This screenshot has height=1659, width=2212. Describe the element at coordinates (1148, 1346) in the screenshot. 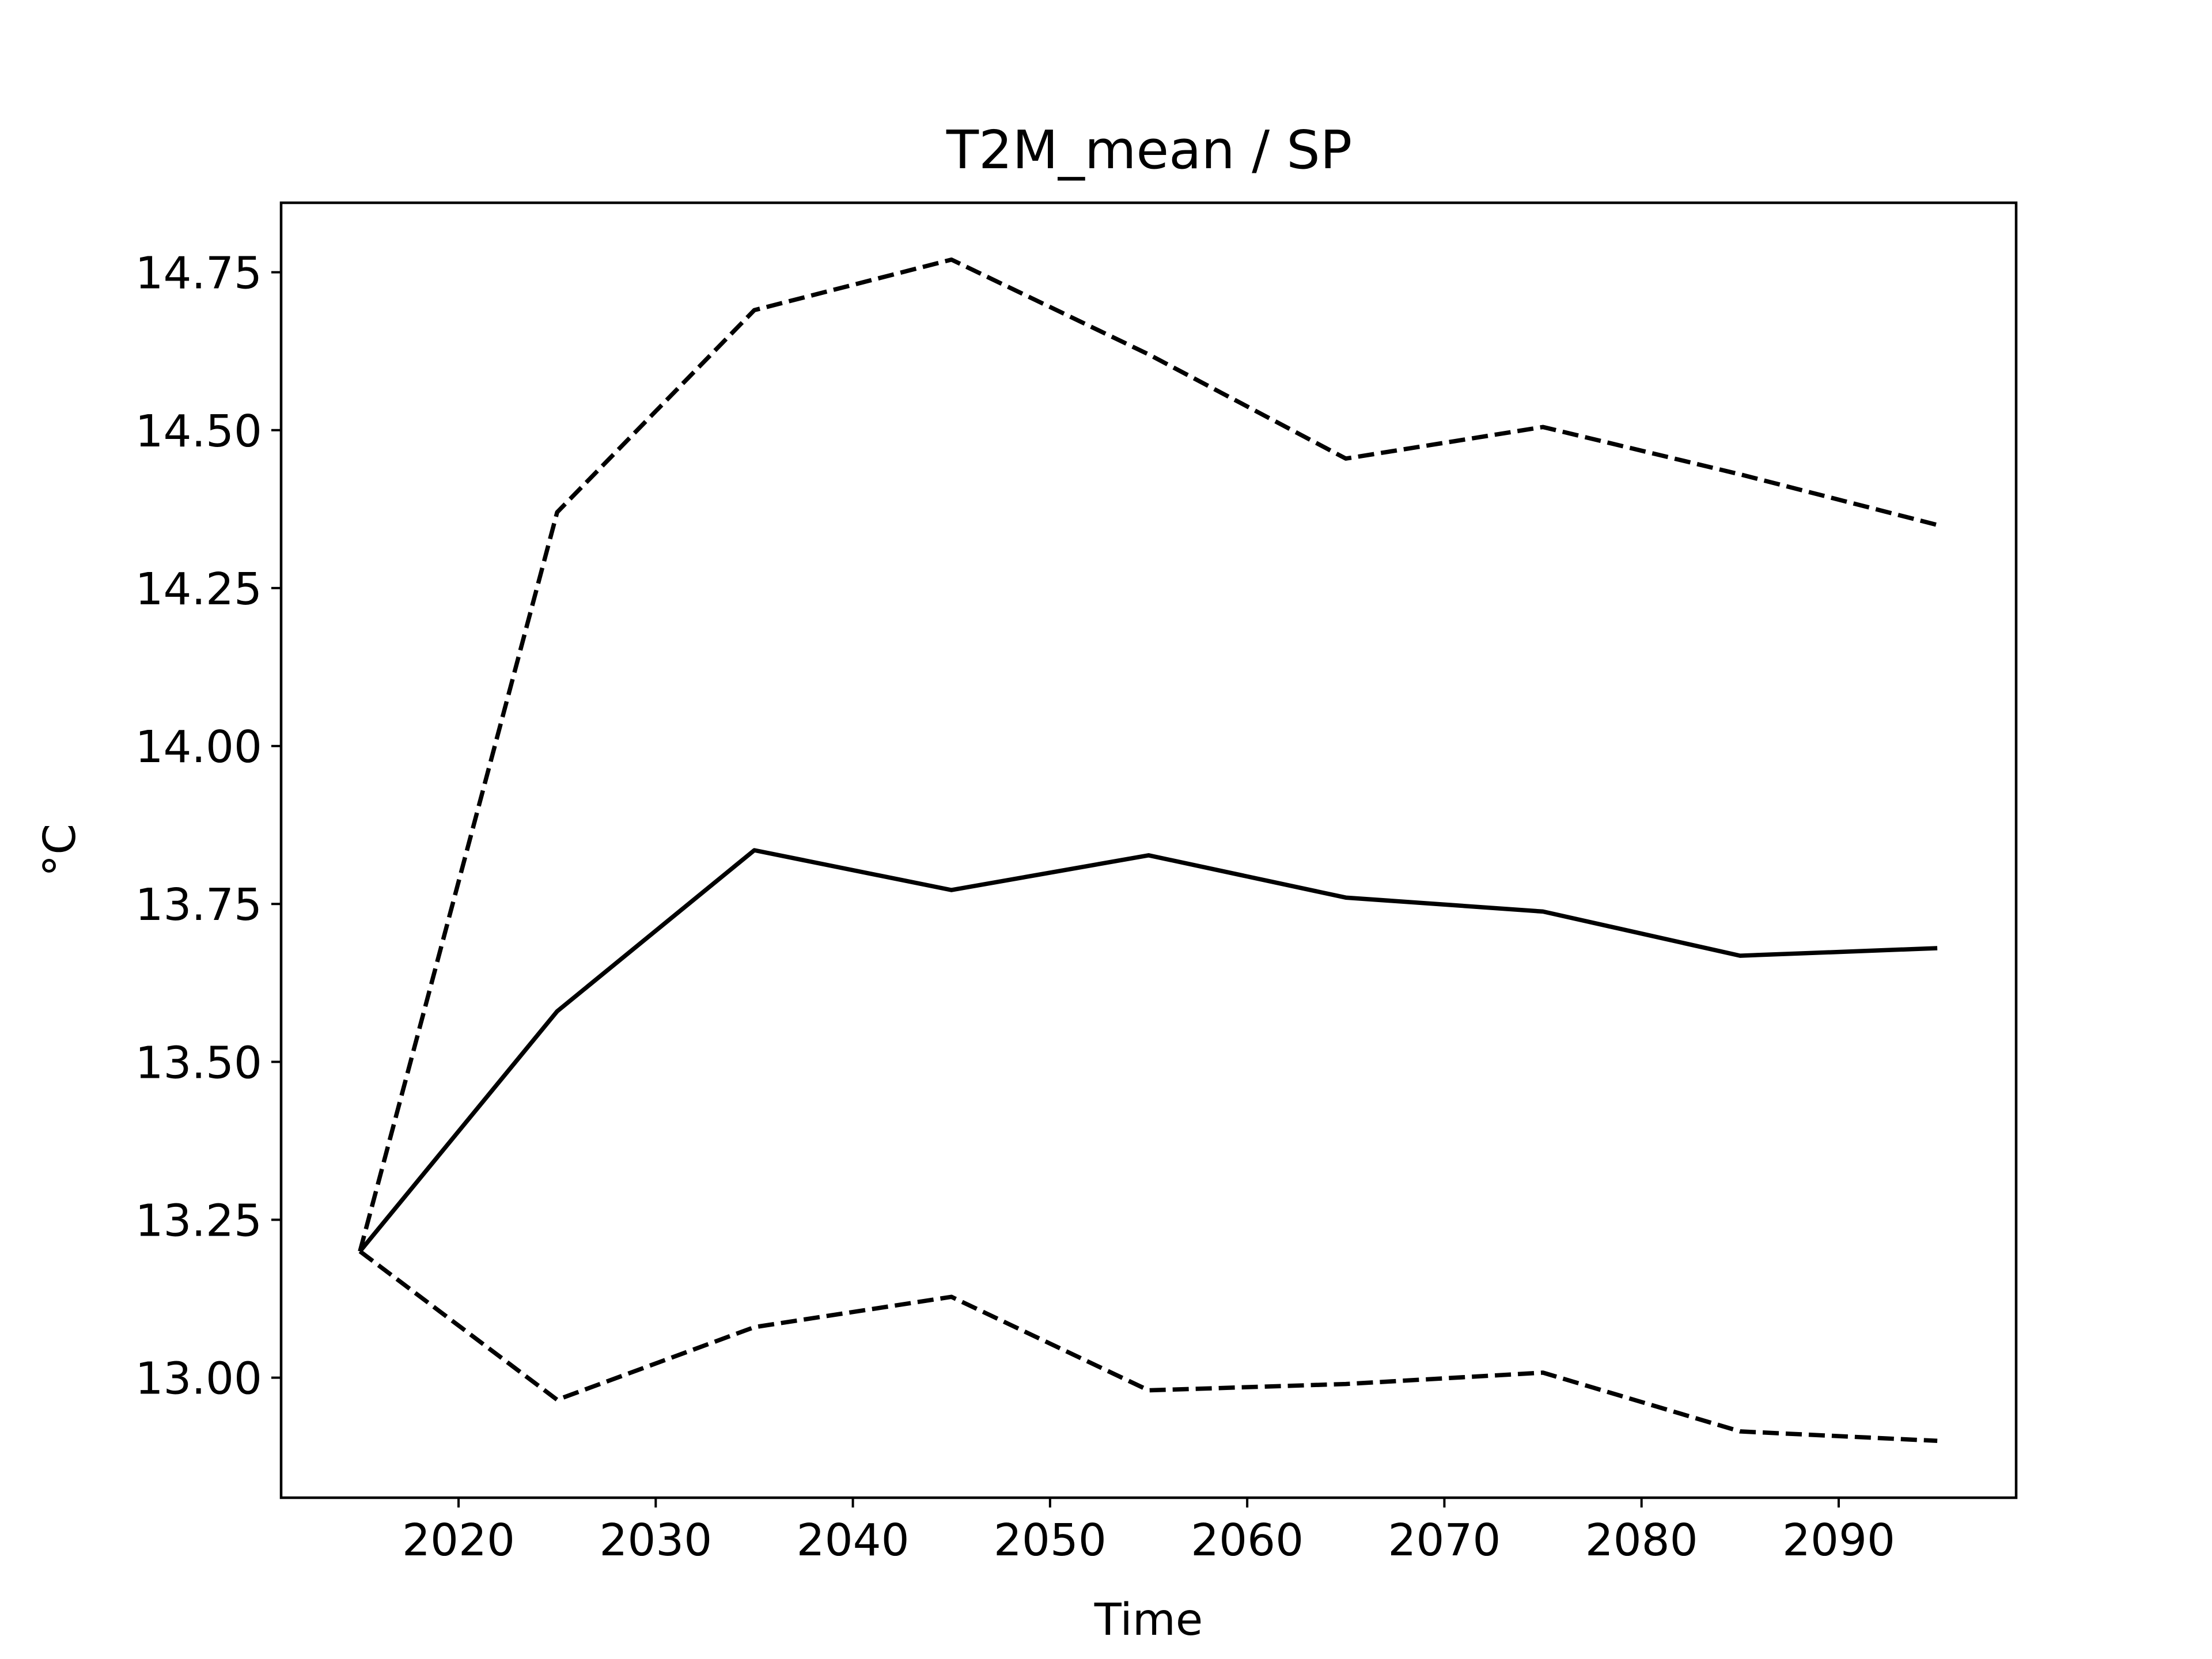

I see `series-line-3-dashed` at that location.